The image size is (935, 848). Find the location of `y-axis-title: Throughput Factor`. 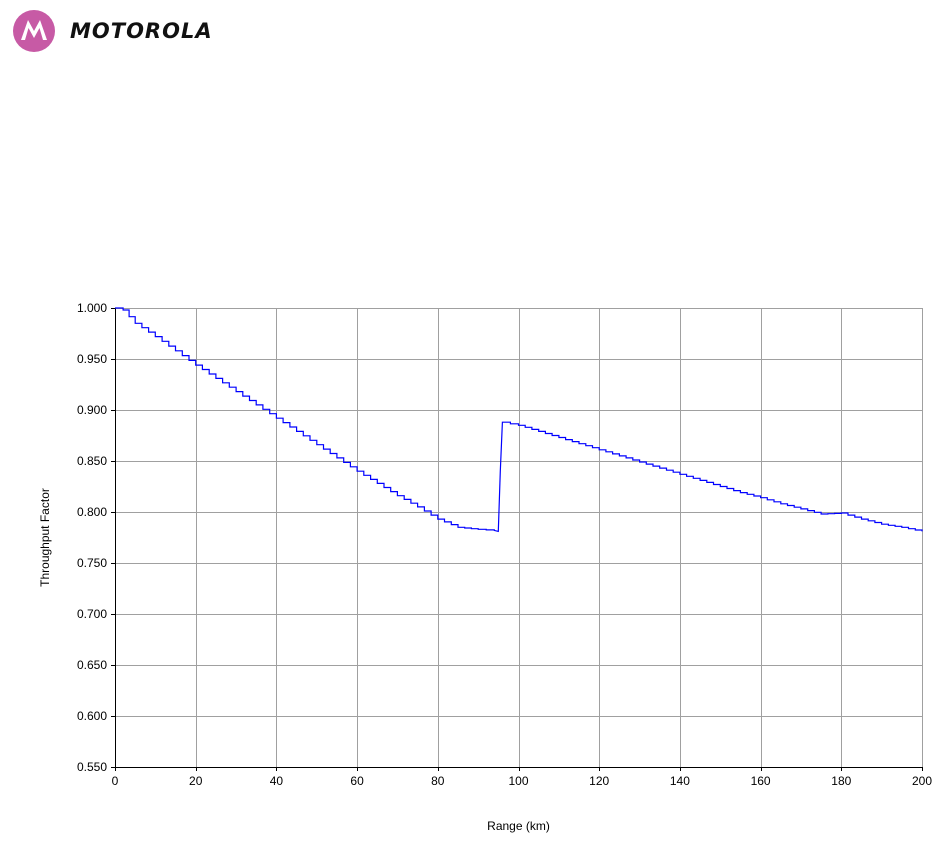

y-axis-title: Throughput Factor is located at coordinates (45, 537).